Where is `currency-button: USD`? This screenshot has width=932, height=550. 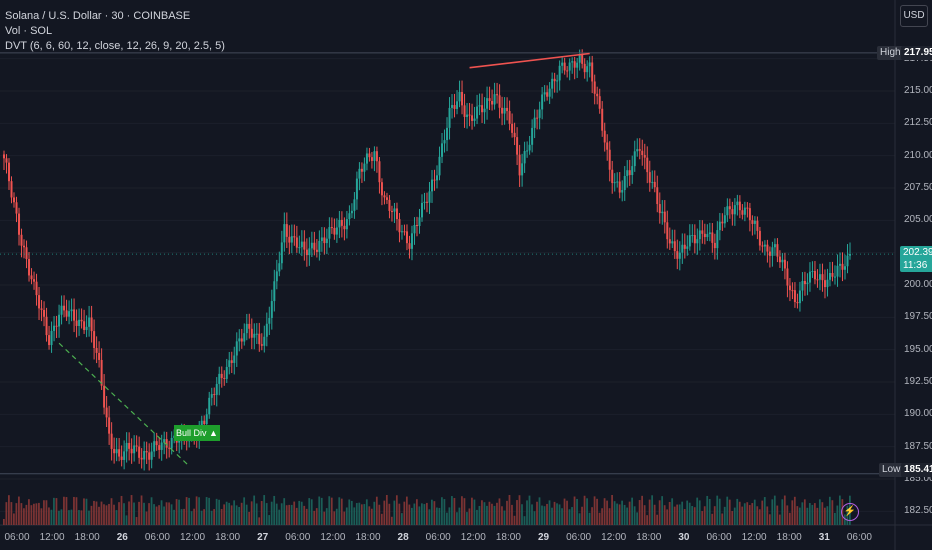
currency-button: USD is located at coordinates (914, 16).